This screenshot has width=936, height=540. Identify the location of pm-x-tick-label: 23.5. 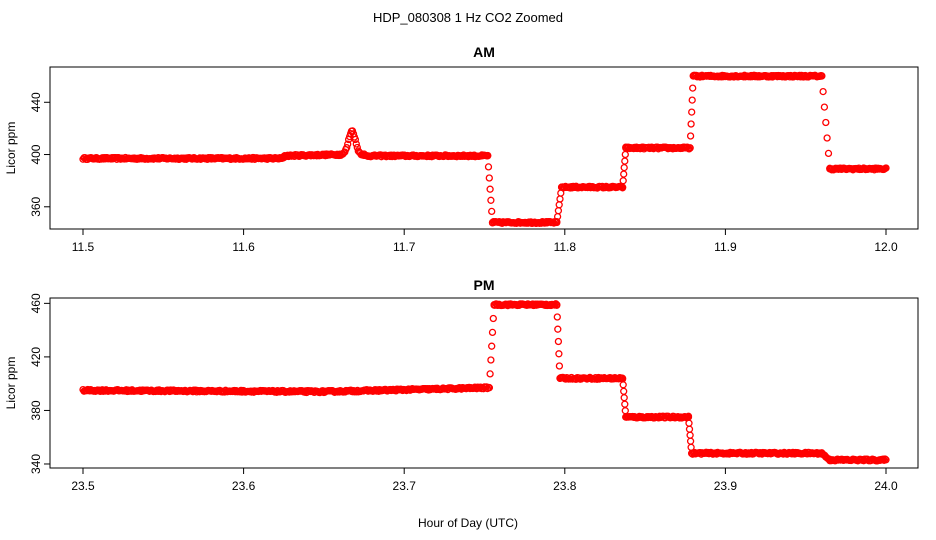
(83, 486).